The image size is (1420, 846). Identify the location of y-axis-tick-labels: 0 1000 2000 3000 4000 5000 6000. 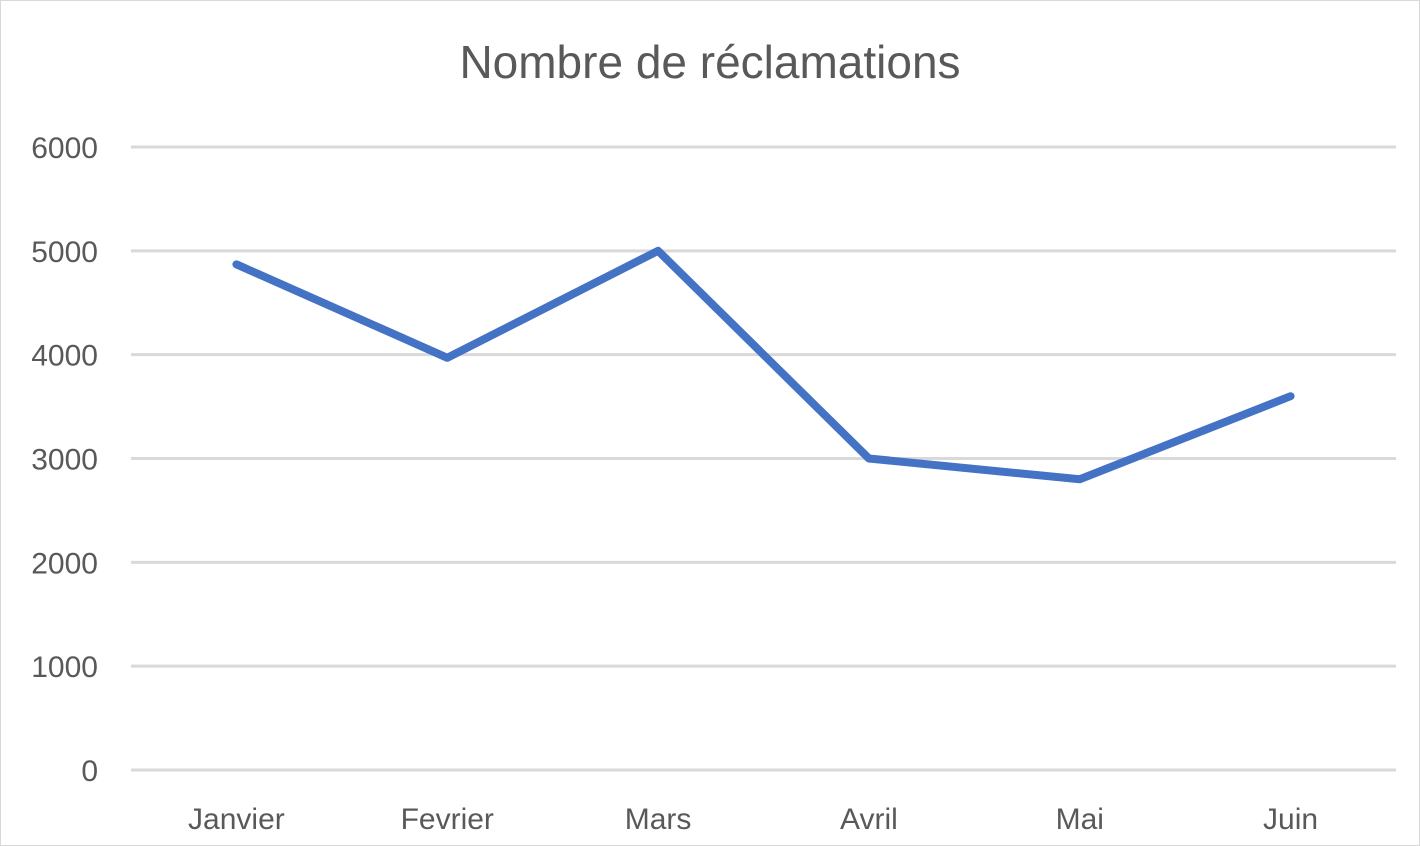
(64, 460).